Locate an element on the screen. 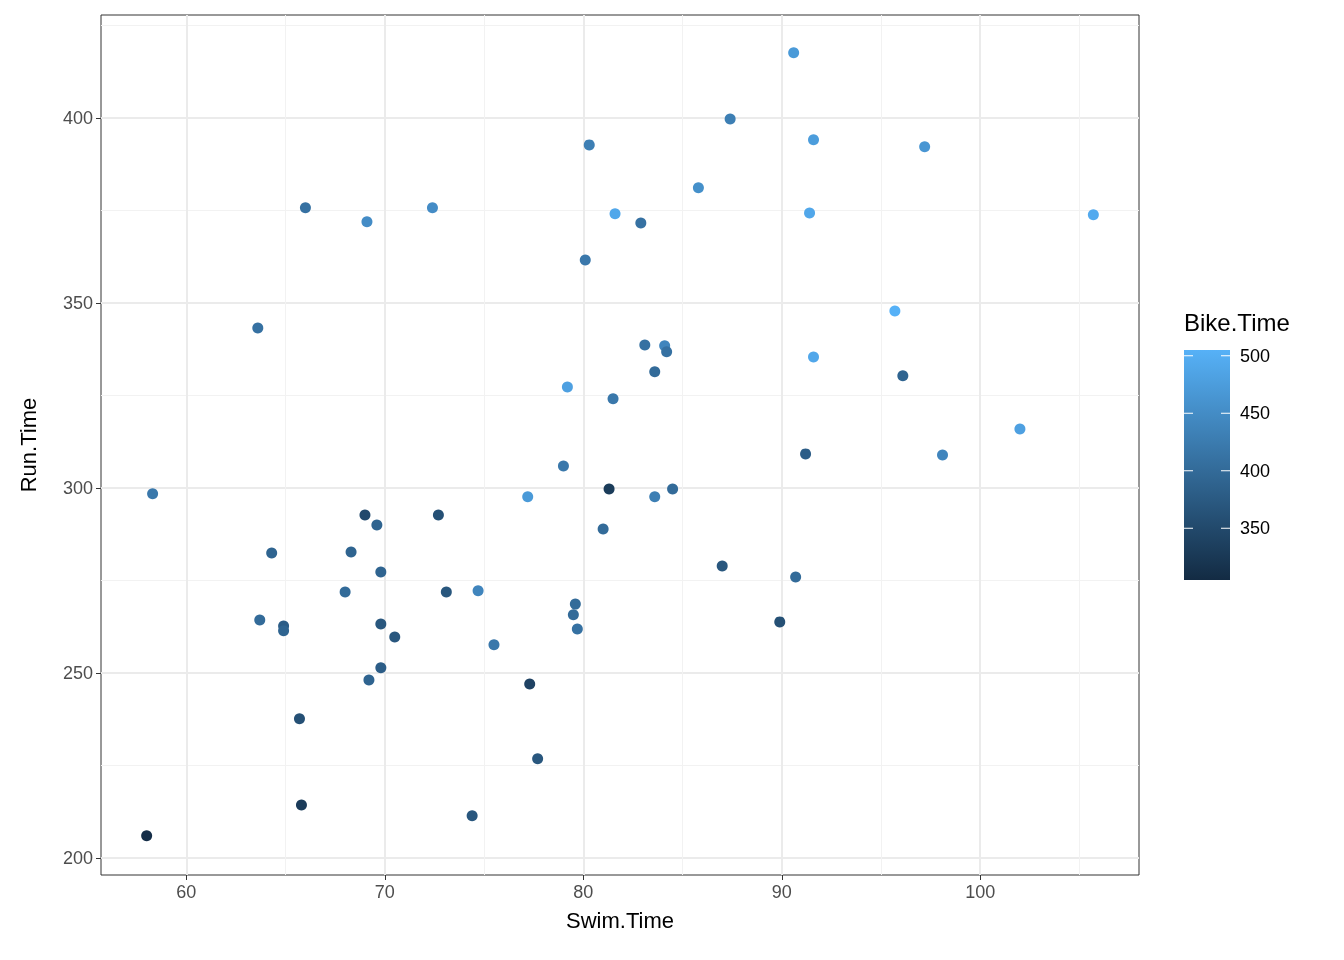 The image size is (1344, 960). color-bar-label: 500 is located at coordinates (1255, 355).